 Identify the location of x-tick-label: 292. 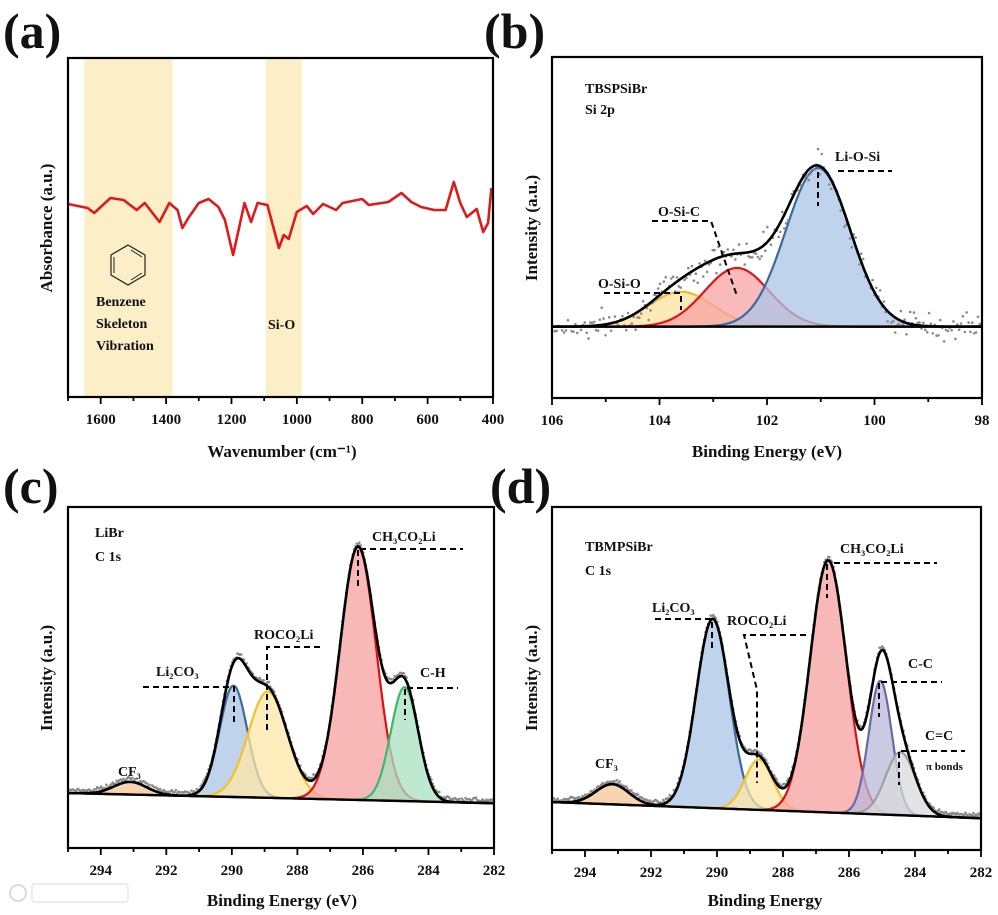
(166, 871).